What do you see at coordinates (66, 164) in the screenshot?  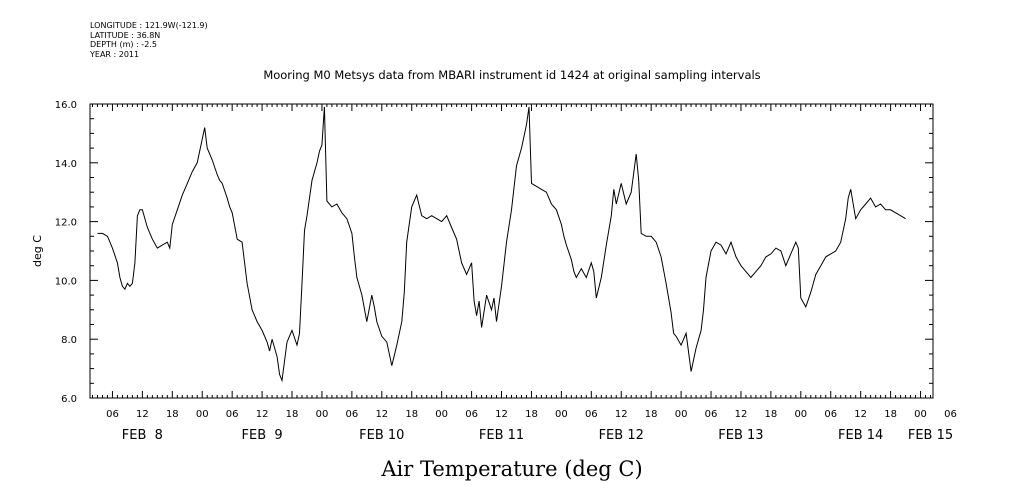 I see `y-tick-label: 14.0` at bounding box center [66, 164].